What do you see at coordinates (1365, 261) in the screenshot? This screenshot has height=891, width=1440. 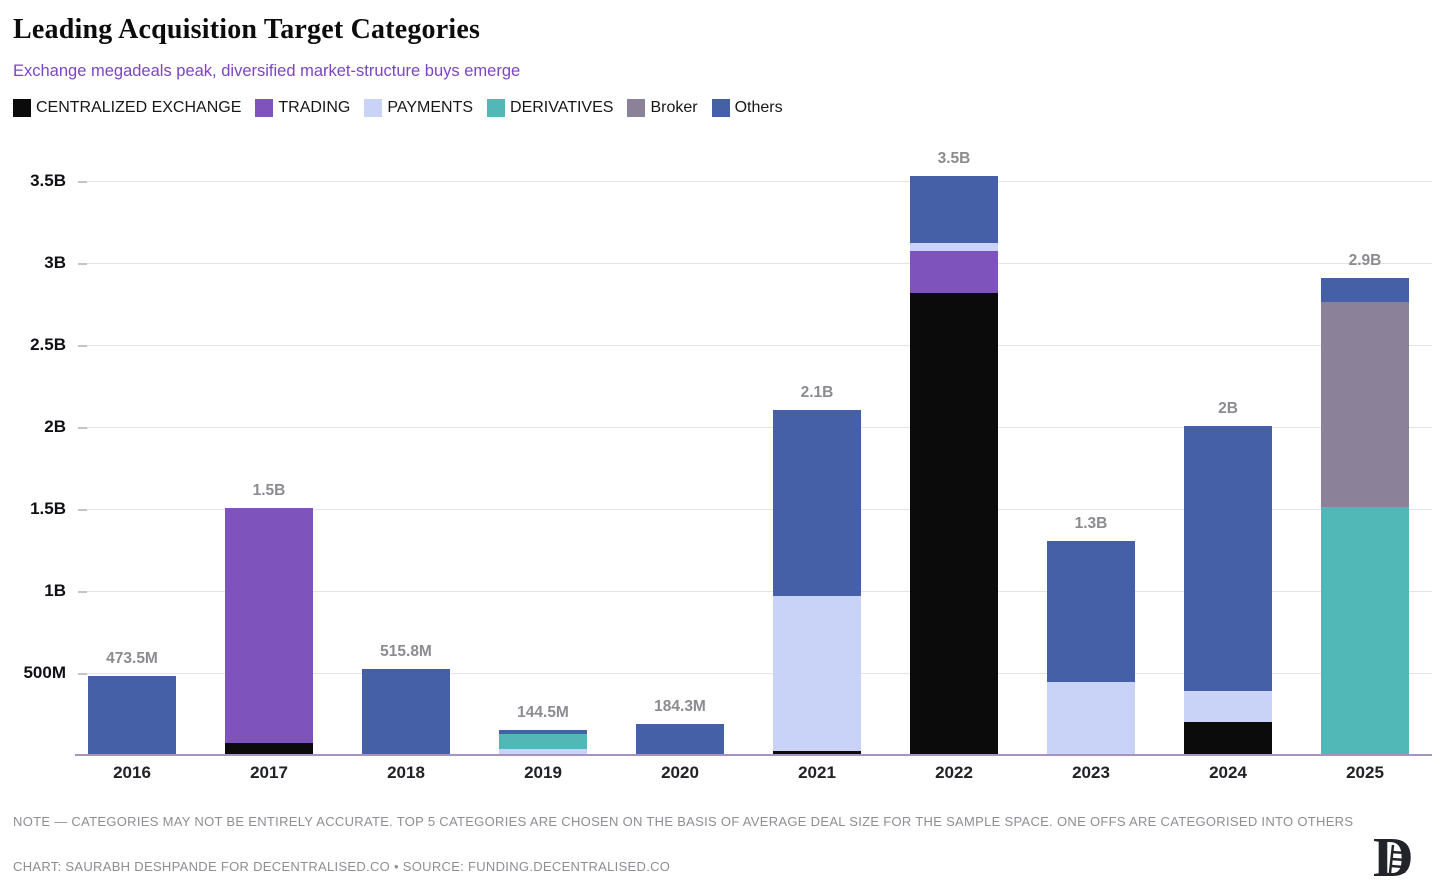 I see `bar-total-label: 2.9B` at bounding box center [1365, 261].